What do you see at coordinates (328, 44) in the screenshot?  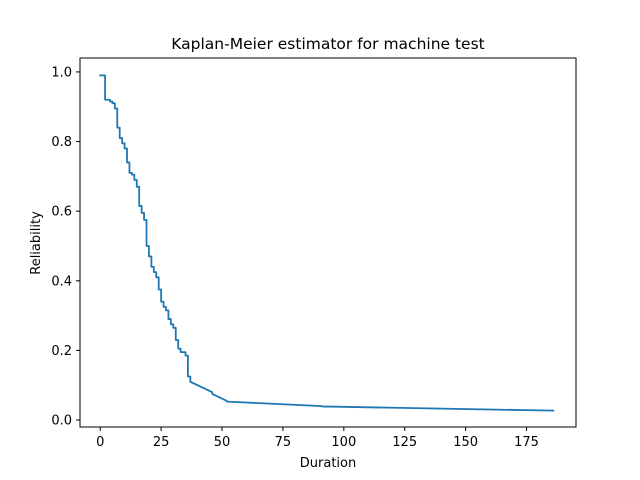 I see `chart-title: Kaplan-Meier estimator for machine test` at bounding box center [328, 44].